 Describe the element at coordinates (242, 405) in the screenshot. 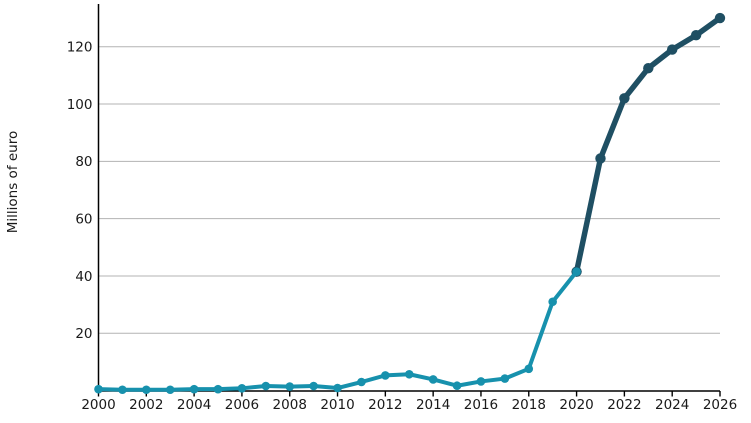

I see `x-tick-label: 2006` at that location.